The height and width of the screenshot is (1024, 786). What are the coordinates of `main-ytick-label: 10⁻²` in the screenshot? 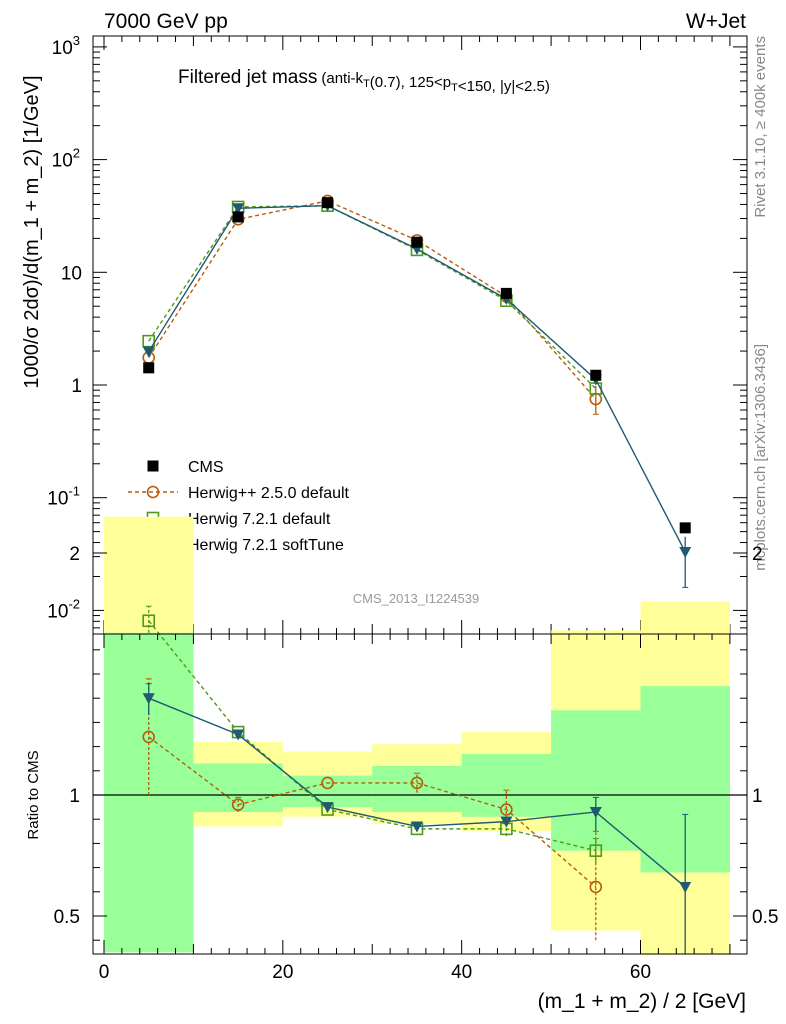 It's located at (63, 609).